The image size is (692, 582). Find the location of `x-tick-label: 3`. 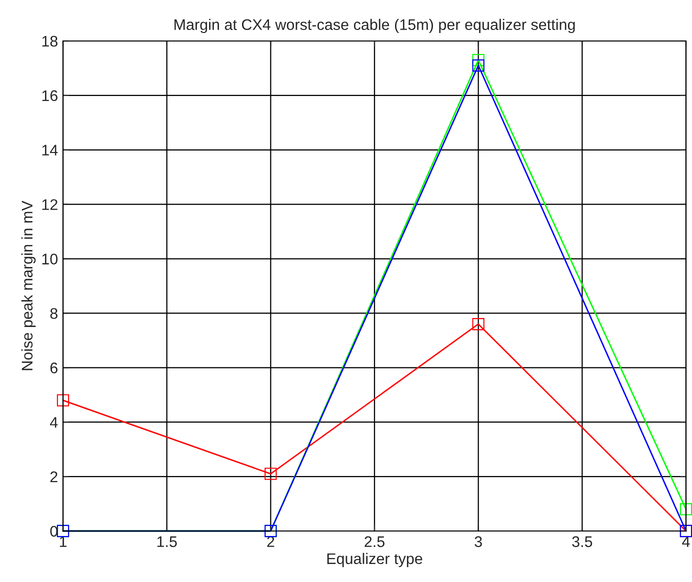

x-tick-label: 3 is located at coordinates (478, 542).